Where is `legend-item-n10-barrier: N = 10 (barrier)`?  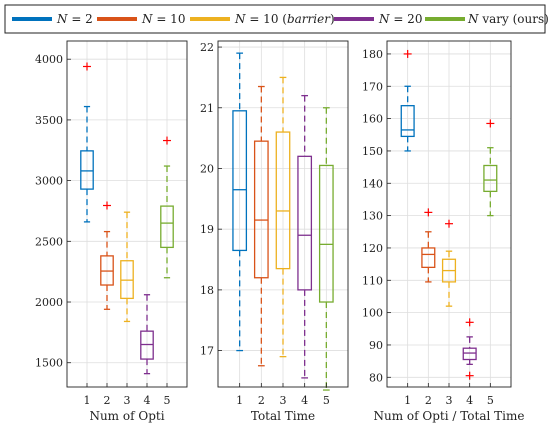
legend-item-n10-barrier: N = 10 (barrier) is located at coordinates (262, 19).